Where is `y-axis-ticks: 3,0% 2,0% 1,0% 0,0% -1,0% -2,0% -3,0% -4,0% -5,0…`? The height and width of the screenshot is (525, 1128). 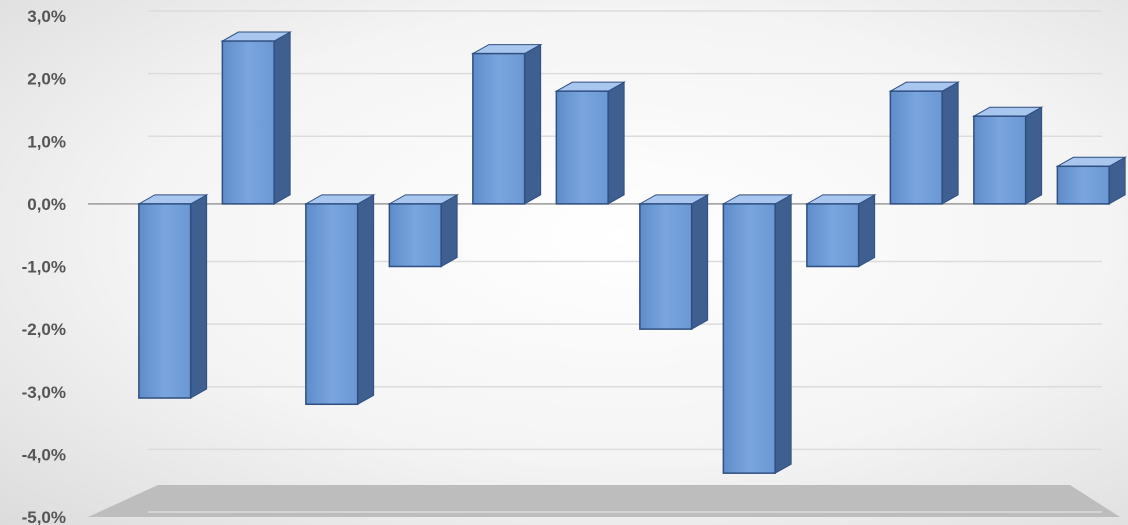 y-axis-ticks: 3,0% 2,0% 1,0% 0,0% -1,0% -2,0% -3,0% -4,0% -5,0… is located at coordinates (44, 266).